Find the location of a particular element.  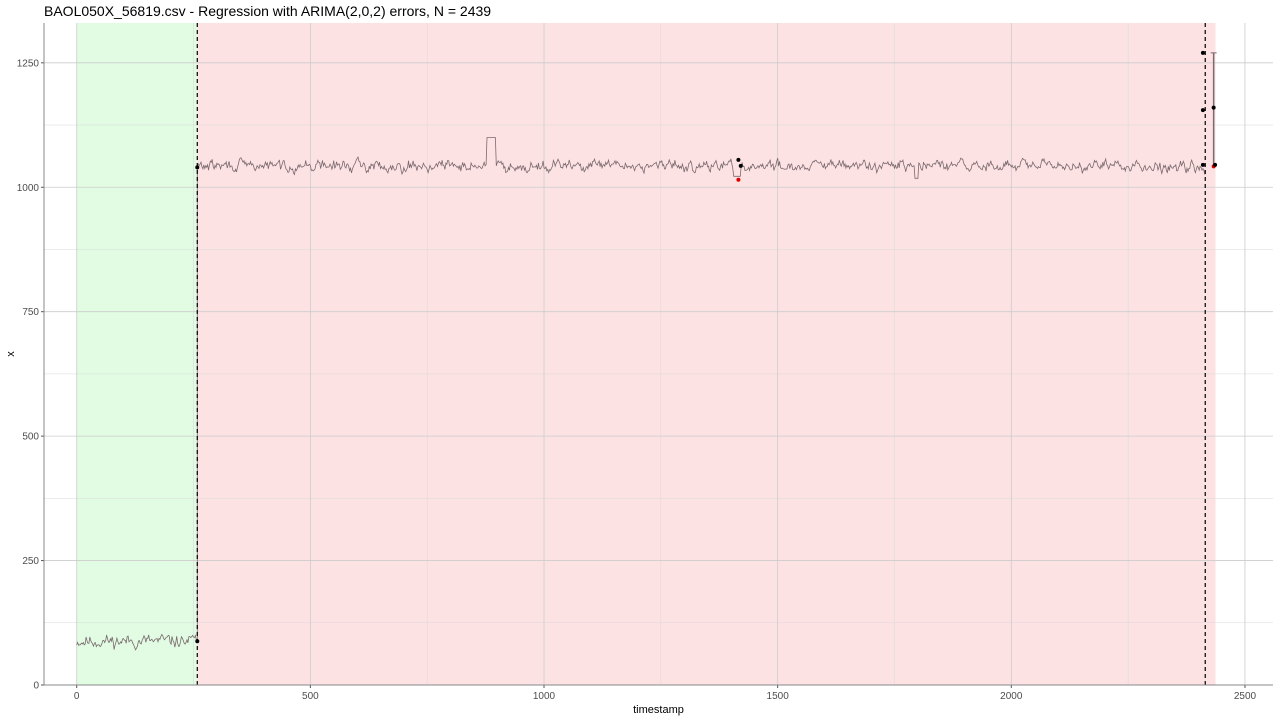

x-tick-label: 1000 is located at coordinates (544, 696).